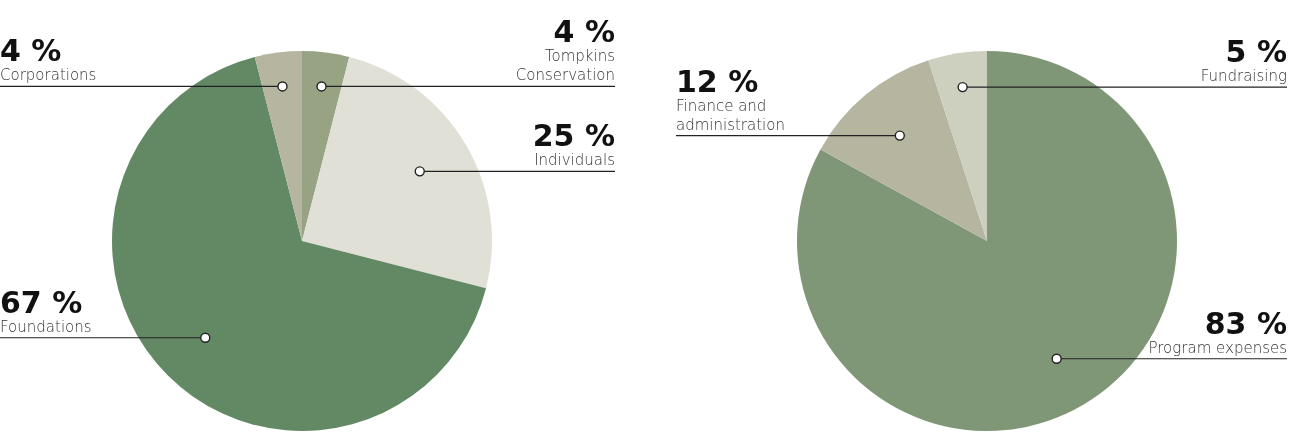 This screenshot has width=1295, height=432. Describe the element at coordinates (41, 302) in the screenshot. I see `data-label: 67 %` at that location.